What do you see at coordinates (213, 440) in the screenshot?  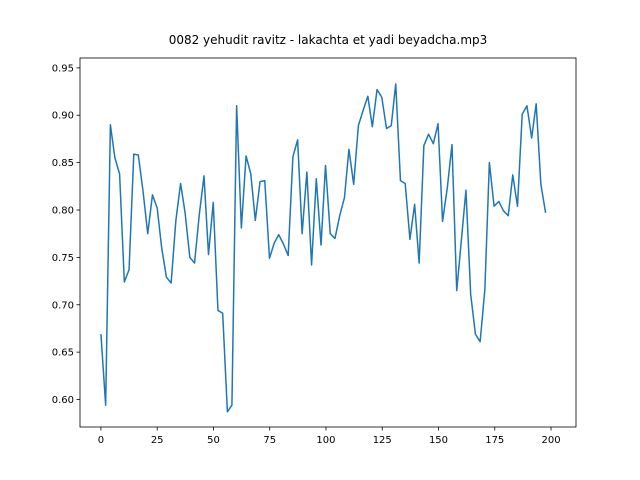 I see `x-tick-label: 50` at bounding box center [213, 440].